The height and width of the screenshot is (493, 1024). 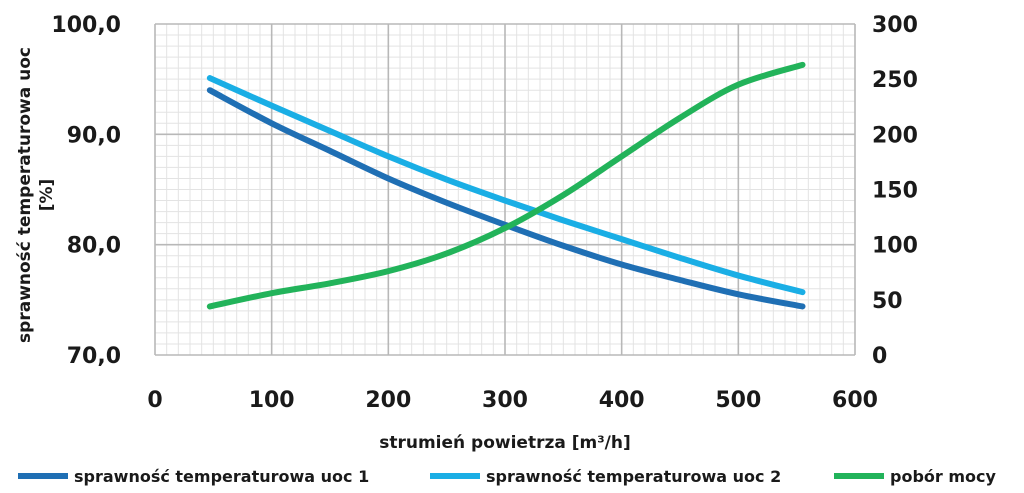 I want to click on y-tick-label: 80,0, so click(x=94, y=246).